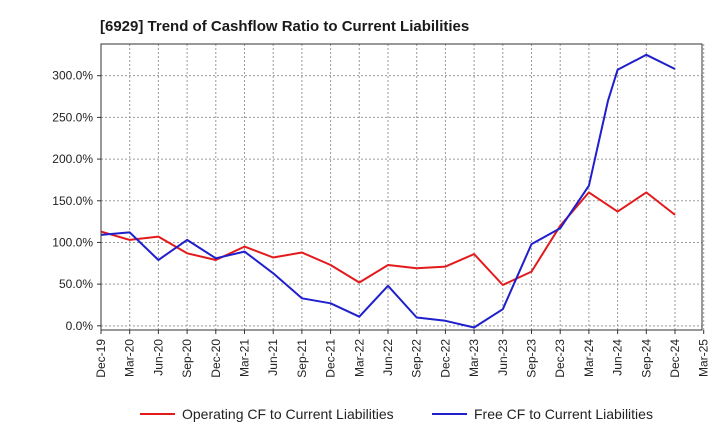  Describe the element at coordinates (532, 358) in the screenshot. I see `x-tick-label: Sep-23` at that location.